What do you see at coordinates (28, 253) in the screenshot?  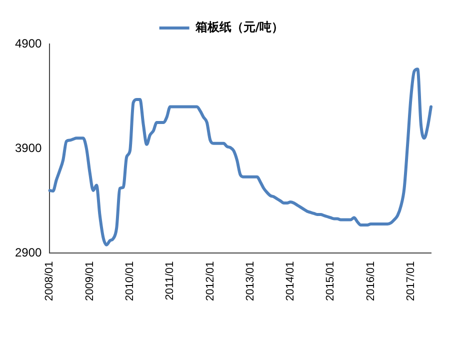 I see `y-tick-label: 2900` at bounding box center [28, 253].